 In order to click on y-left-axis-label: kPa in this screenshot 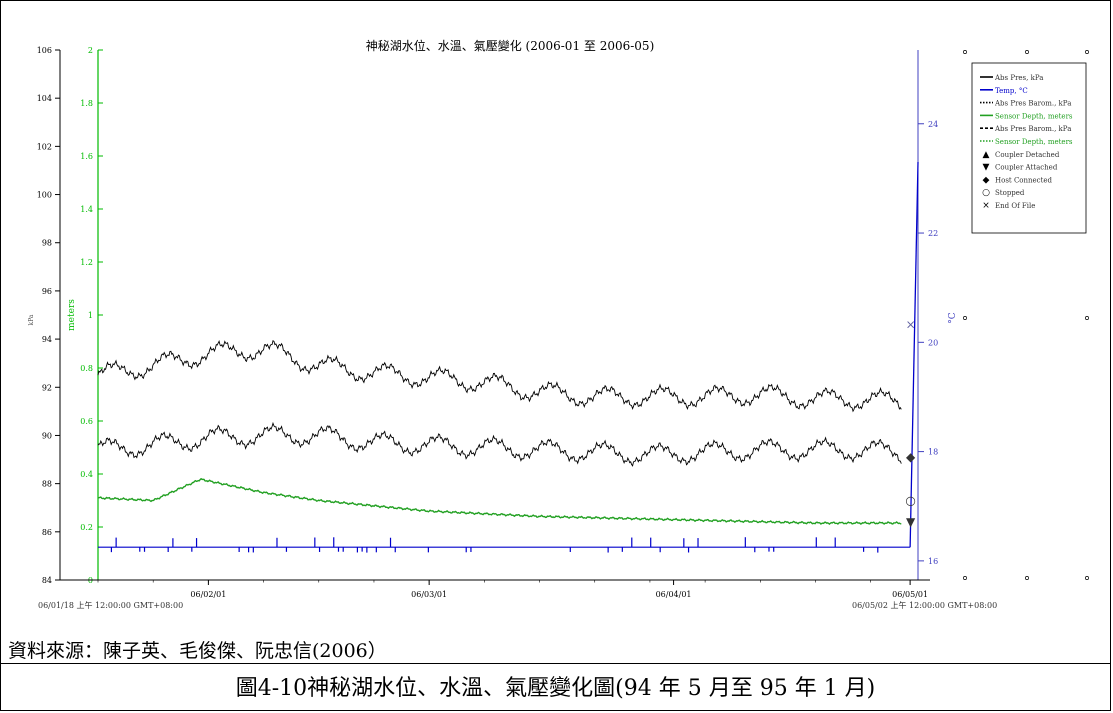, I will do `click(31, 319)`.